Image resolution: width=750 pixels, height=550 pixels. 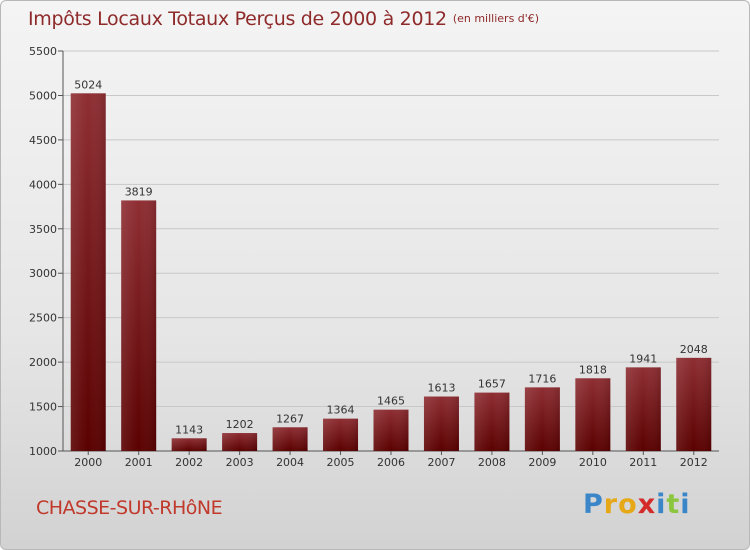 What do you see at coordinates (341, 410) in the screenshot?
I see `value-label-2005: 1364` at bounding box center [341, 410].